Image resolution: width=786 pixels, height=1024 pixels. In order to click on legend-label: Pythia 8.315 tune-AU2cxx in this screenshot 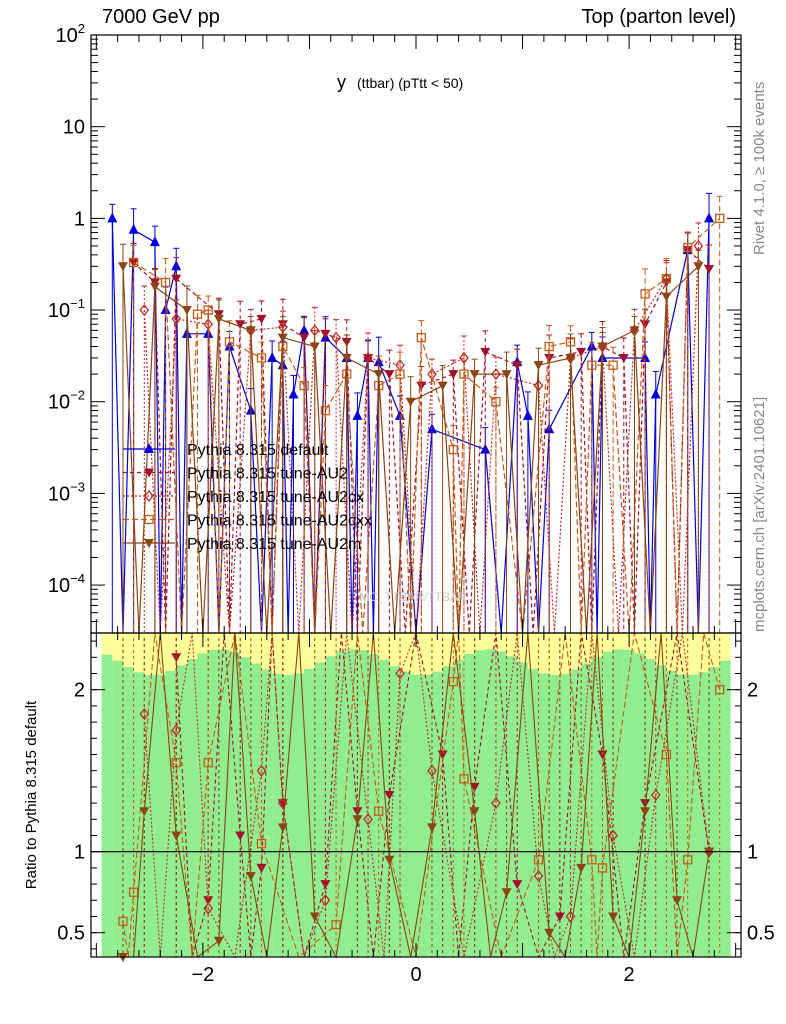, I will do `click(279, 521)`.